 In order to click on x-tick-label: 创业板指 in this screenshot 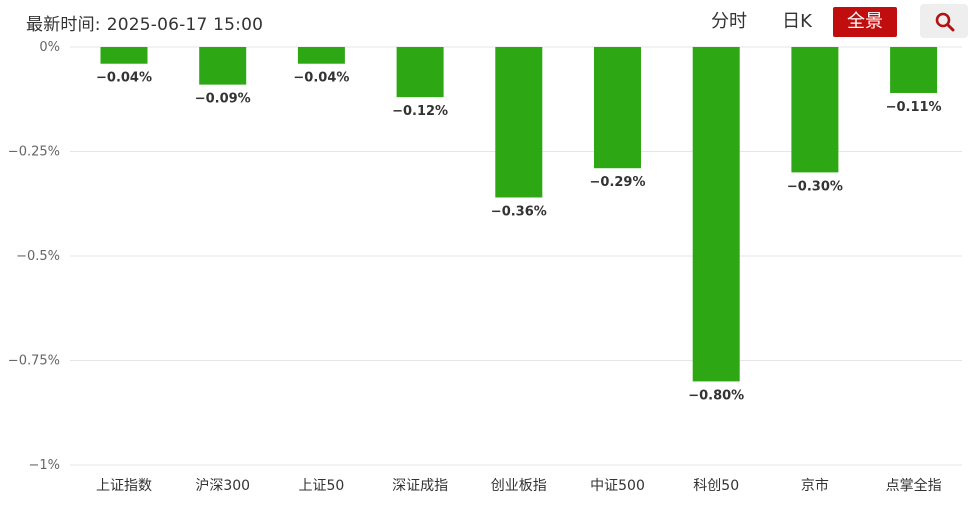, I will do `click(519, 486)`.